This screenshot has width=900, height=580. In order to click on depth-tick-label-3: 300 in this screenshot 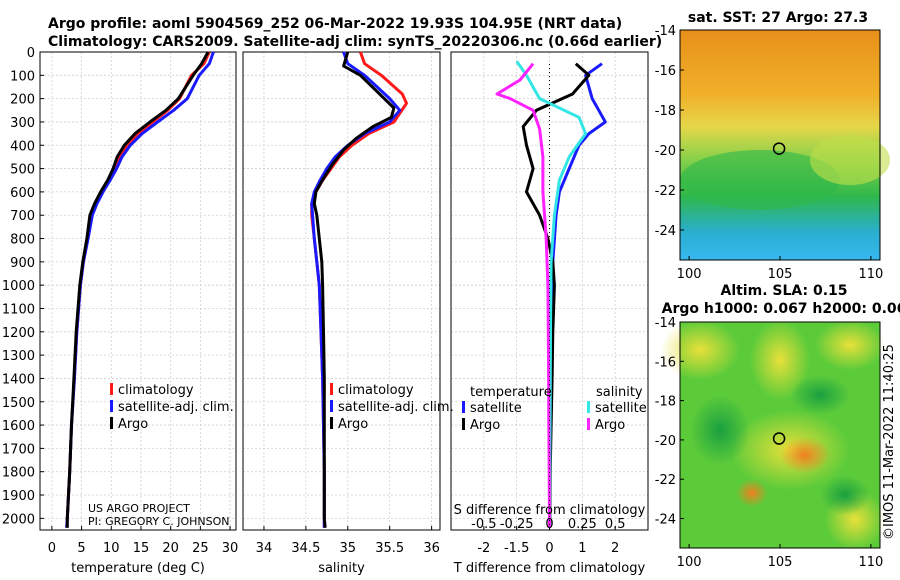, I will do `click(22, 123)`.